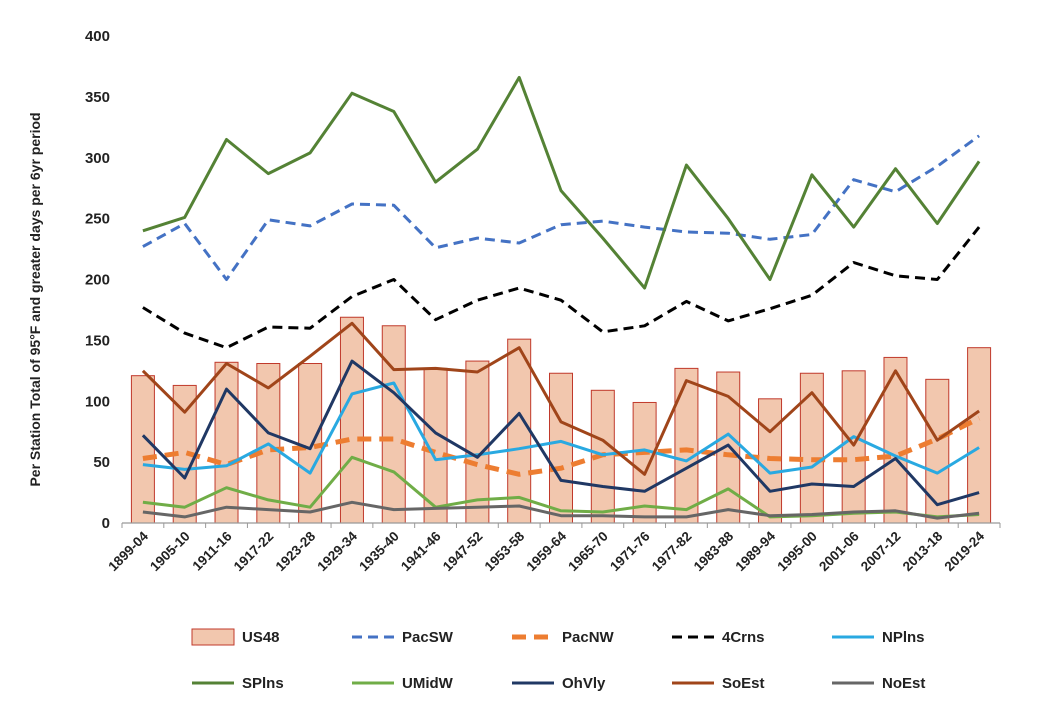 The image size is (1042, 723). Describe the element at coordinates (97, 401) in the screenshot. I see `y-tick-label: 100` at that location.